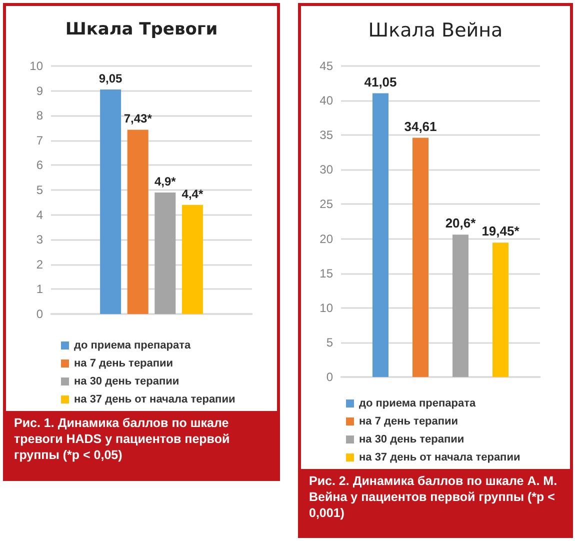  Describe the element at coordinates (435, 31) in the screenshot. I see `chart-title: Шкала Вейна` at that location.